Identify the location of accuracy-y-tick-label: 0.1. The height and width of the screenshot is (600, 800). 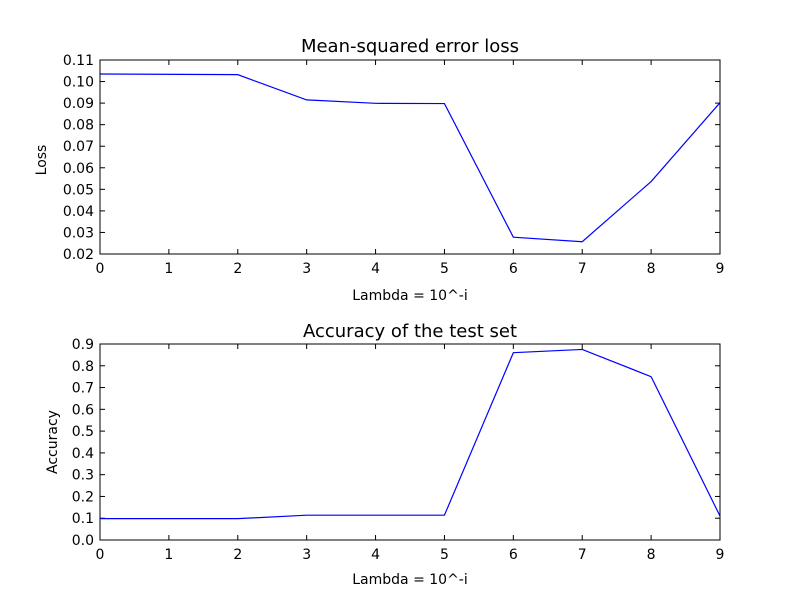
(83, 519).